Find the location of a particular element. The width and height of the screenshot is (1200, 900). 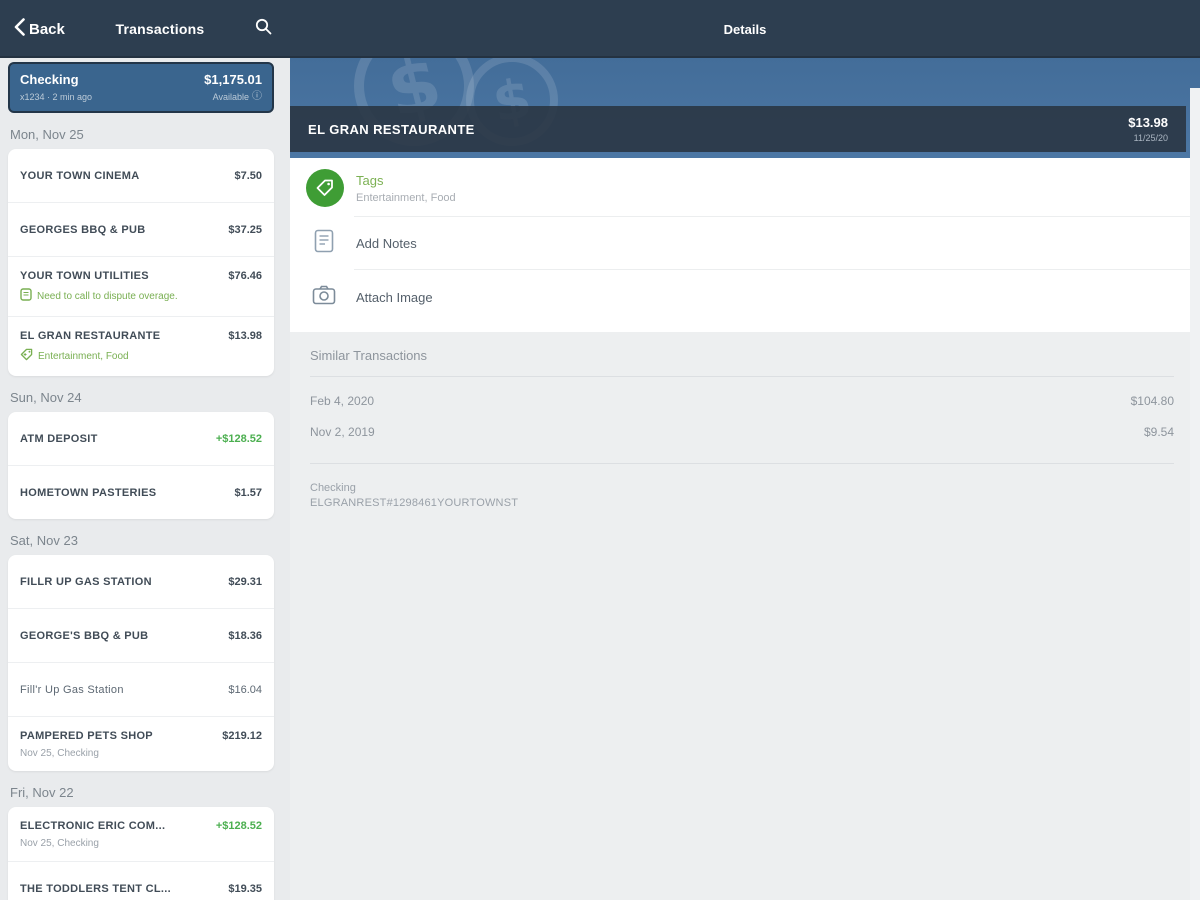

transaction-name: HOMETOWN PASTERIES is located at coordinates (88, 493).